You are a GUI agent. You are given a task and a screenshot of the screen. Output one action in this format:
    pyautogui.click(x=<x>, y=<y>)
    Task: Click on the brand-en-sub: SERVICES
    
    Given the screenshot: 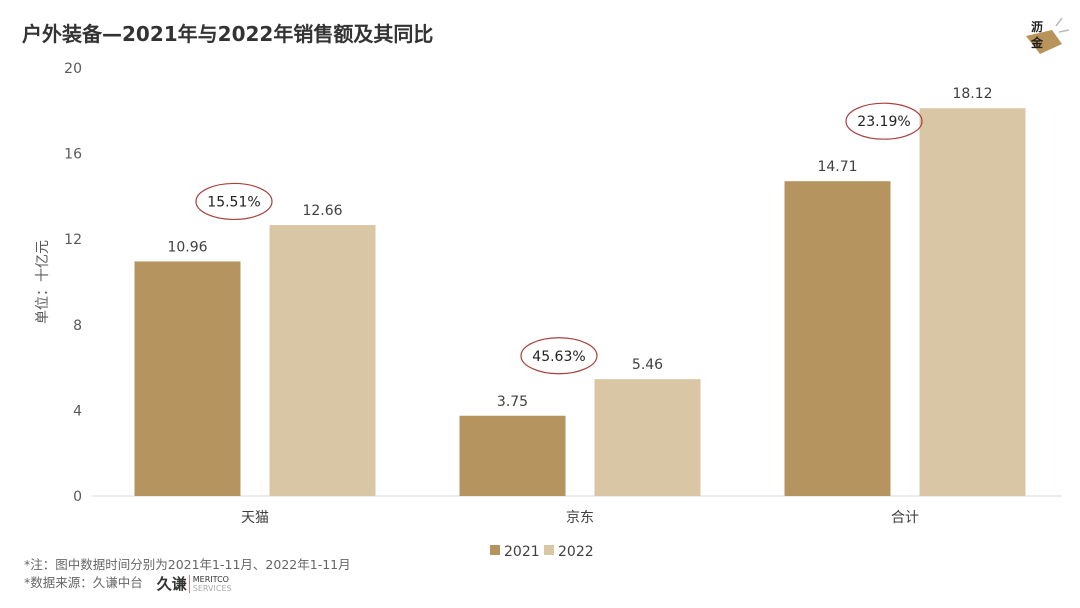 What is the action you would take?
    pyautogui.click(x=212, y=588)
    